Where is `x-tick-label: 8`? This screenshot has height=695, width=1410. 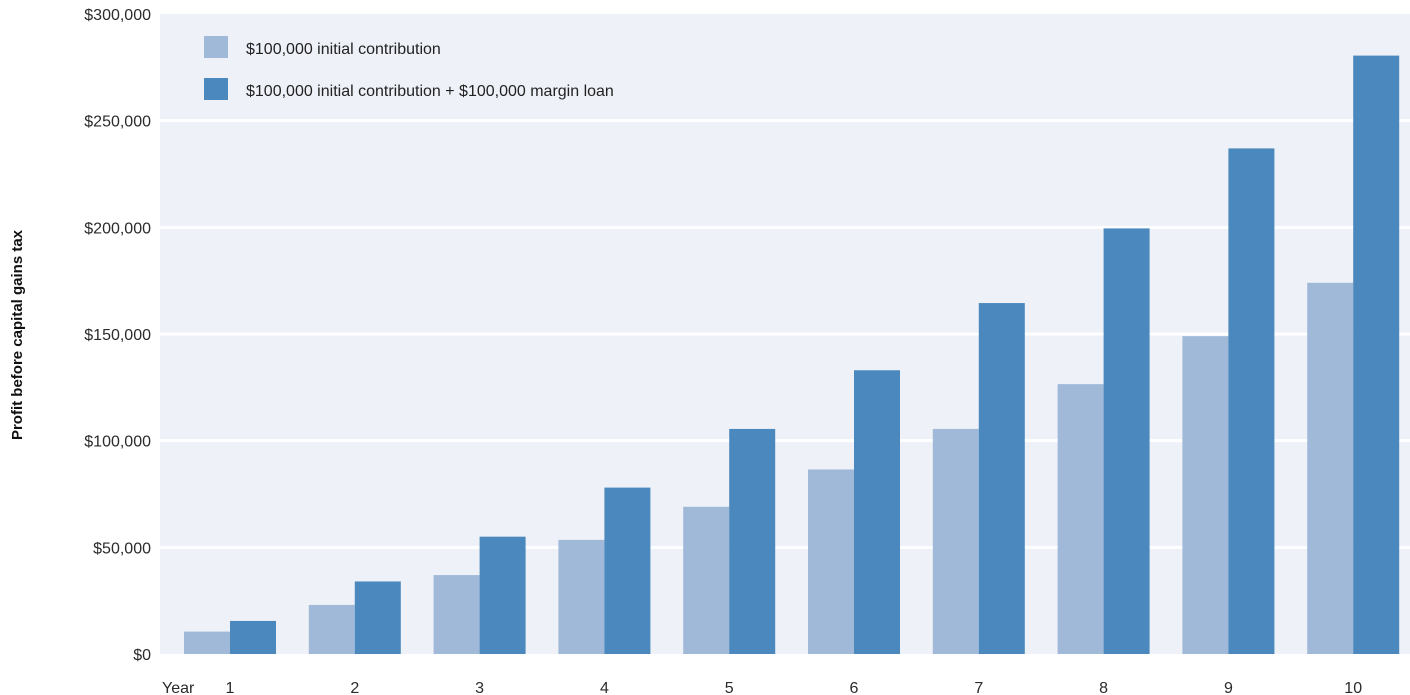 x-tick-label: 8 is located at coordinates (1103, 687).